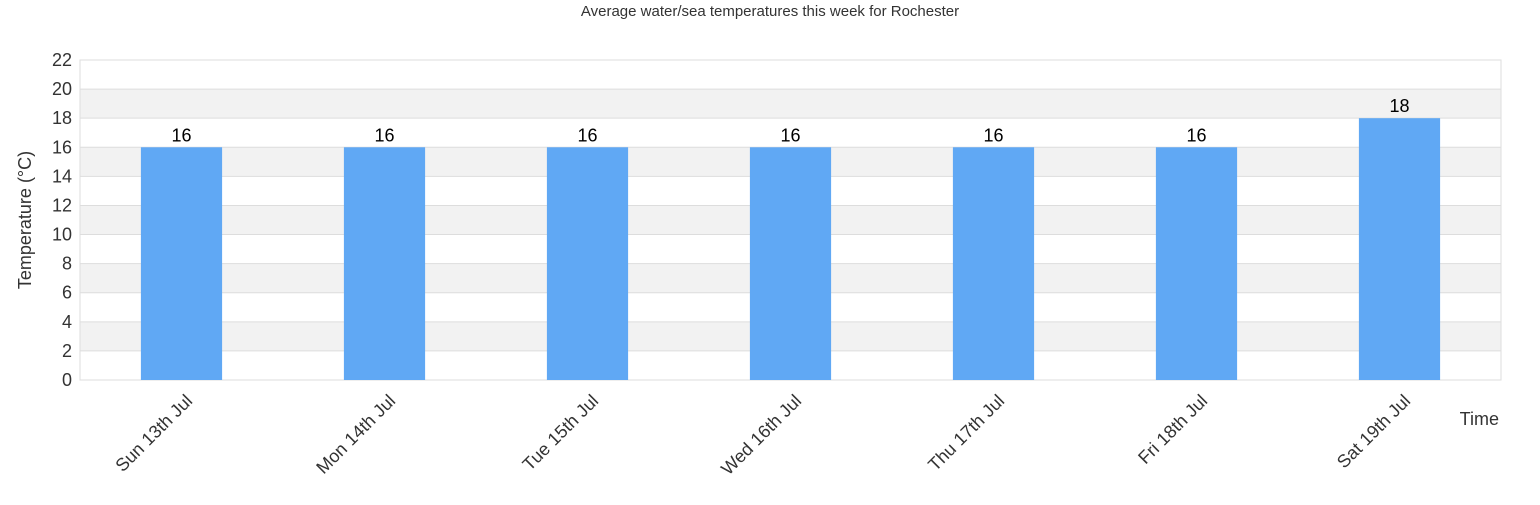 The height and width of the screenshot is (505, 1540). I want to click on y-tick-label: 20, so click(62, 89).